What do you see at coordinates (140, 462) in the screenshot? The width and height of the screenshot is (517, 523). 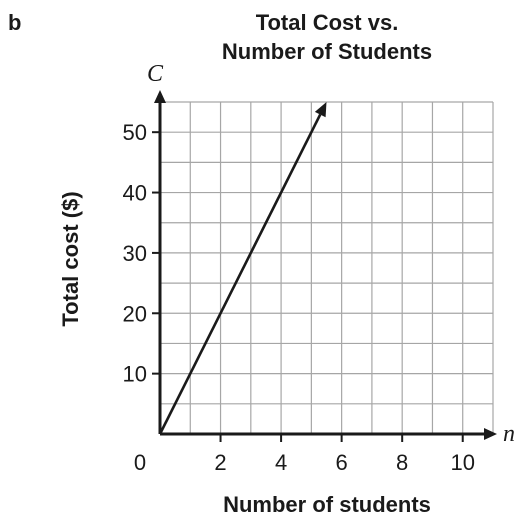 I see `origin-label: 0` at bounding box center [140, 462].